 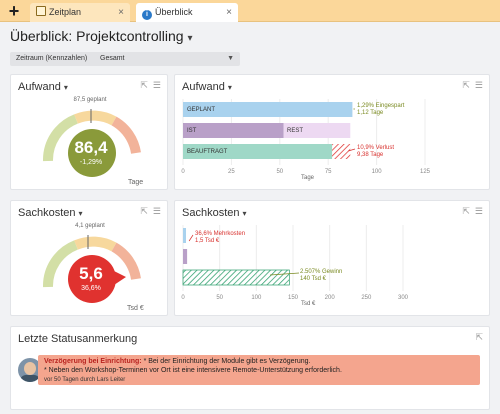 I want to click on bar-label-ist: IST, so click(x=192, y=131).